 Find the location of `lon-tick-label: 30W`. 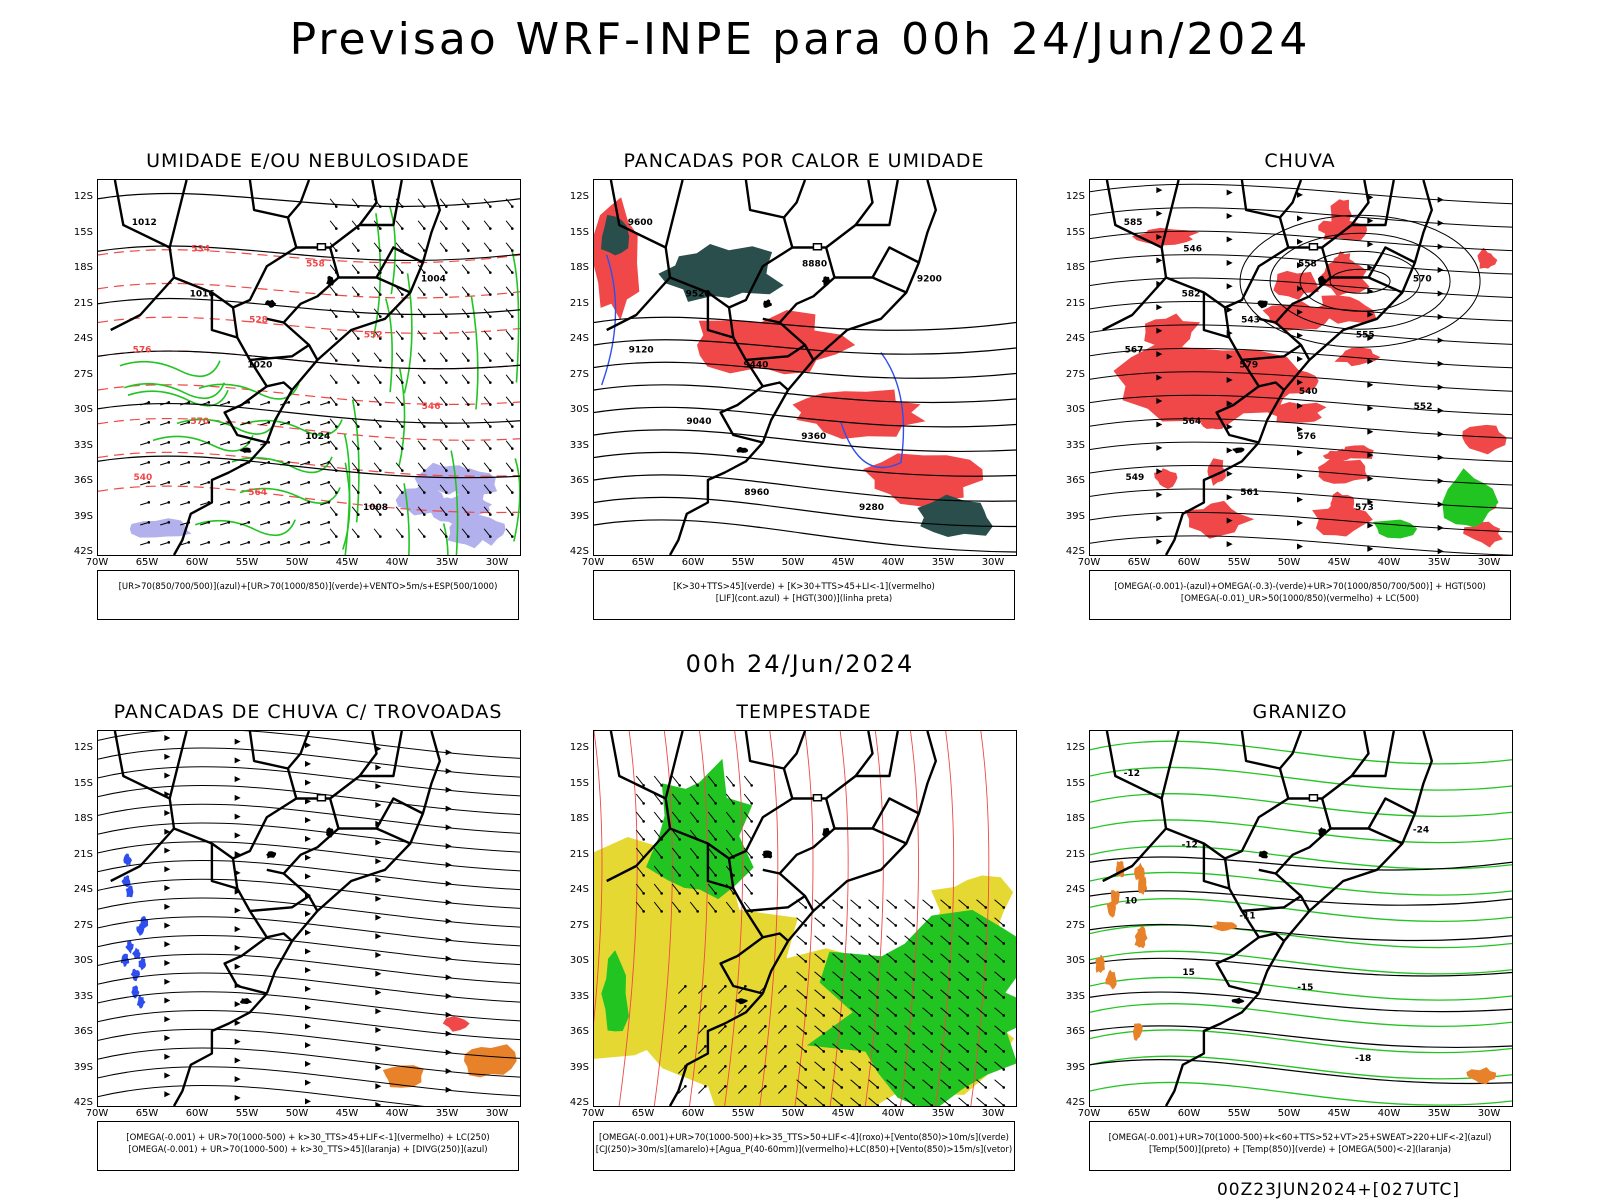

lon-tick-label: 30W is located at coordinates (993, 1113).